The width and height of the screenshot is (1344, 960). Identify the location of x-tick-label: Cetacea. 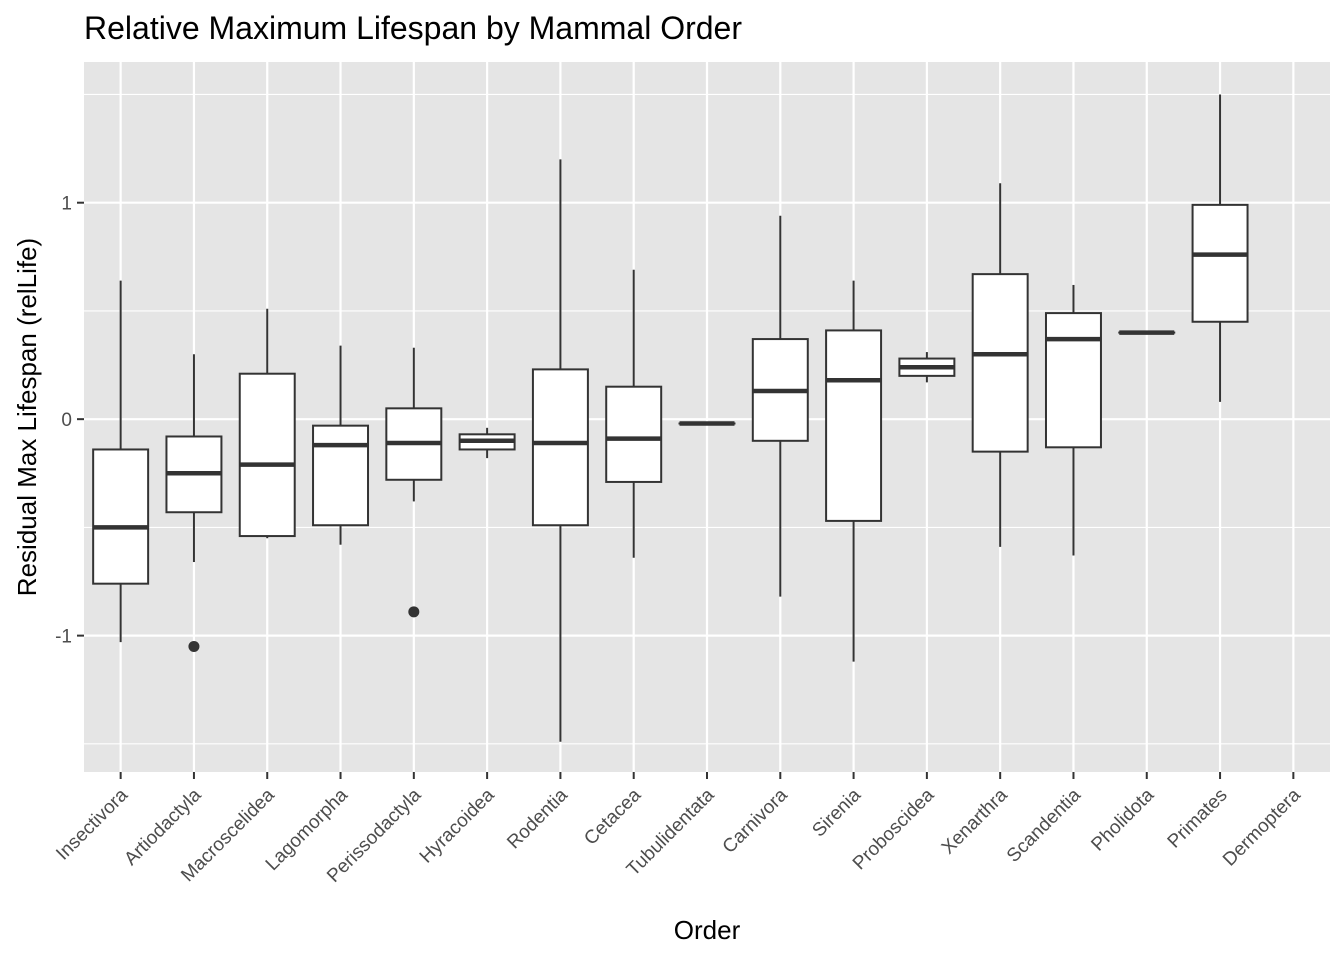
(612, 816).